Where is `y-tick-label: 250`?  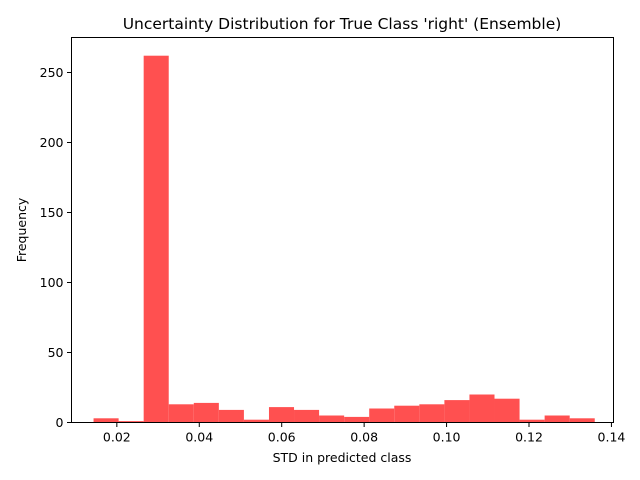
y-tick-label: 250 is located at coordinates (52, 72).